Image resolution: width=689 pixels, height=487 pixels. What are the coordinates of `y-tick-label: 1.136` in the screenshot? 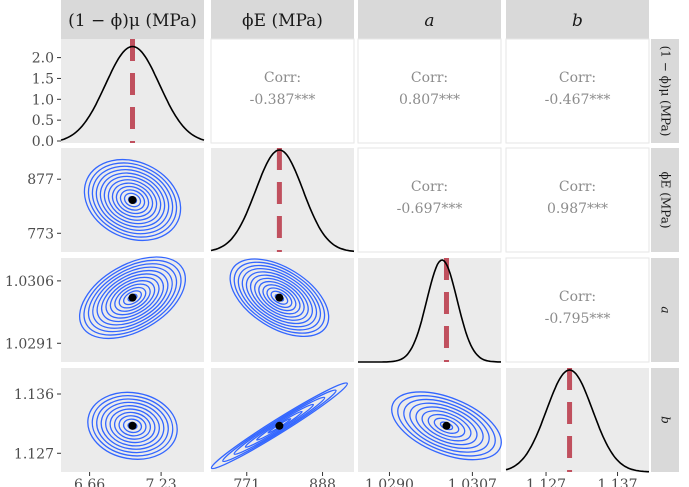 It's located at (34, 395).